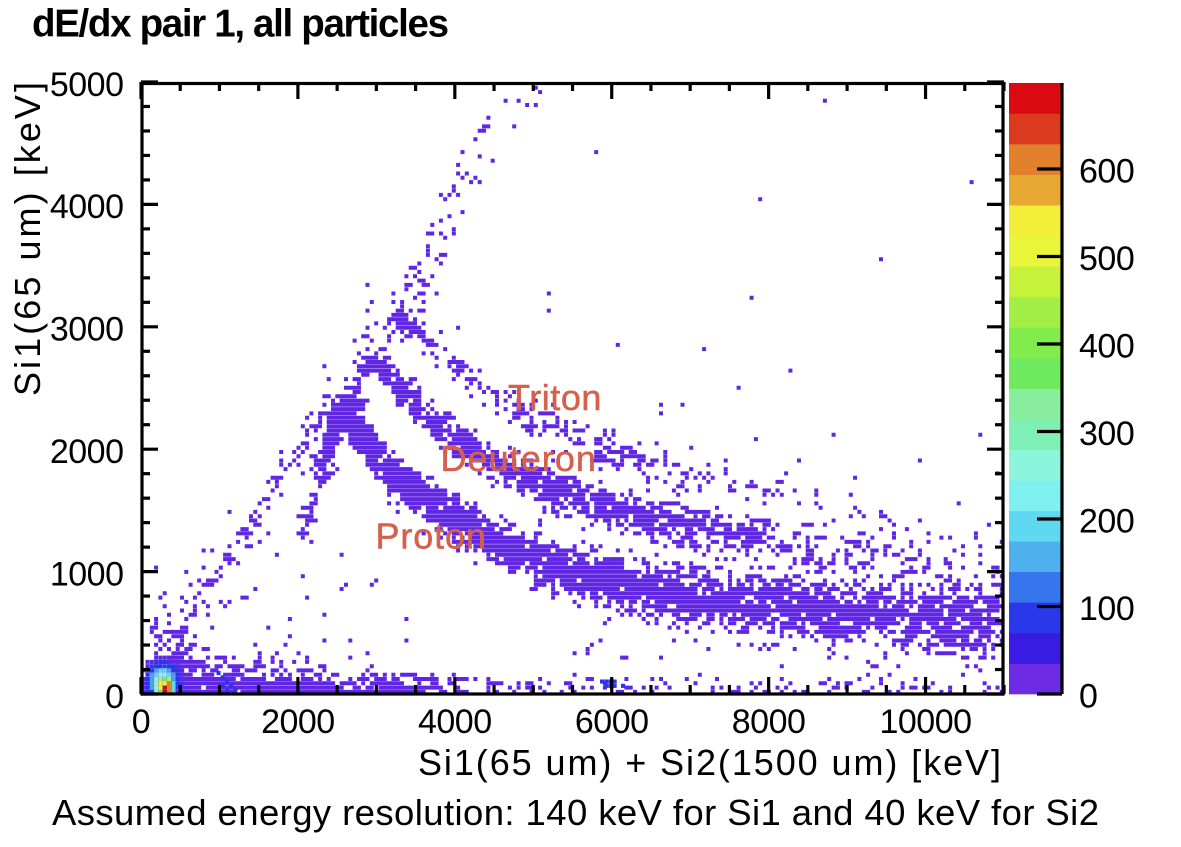 This screenshot has height=847, width=1181. I want to click on svg-text: Deuteron, so click(518, 458).